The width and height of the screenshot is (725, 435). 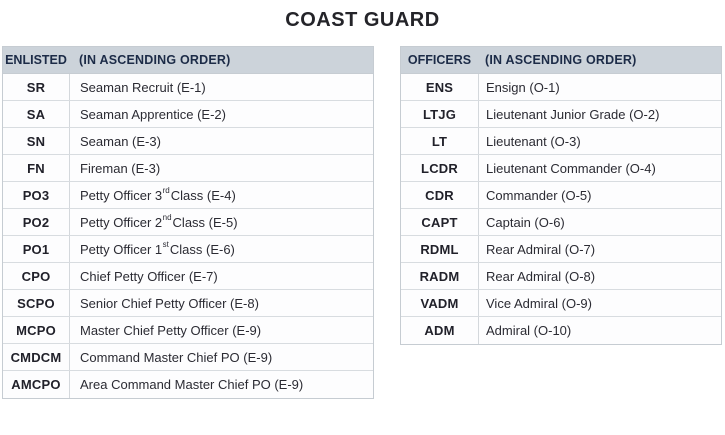 What do you see at coordinates (541, 276) in the screenshot?
I see `rank-title-text: Rear Admiral (O-8)` at bounding box center [541, 276].